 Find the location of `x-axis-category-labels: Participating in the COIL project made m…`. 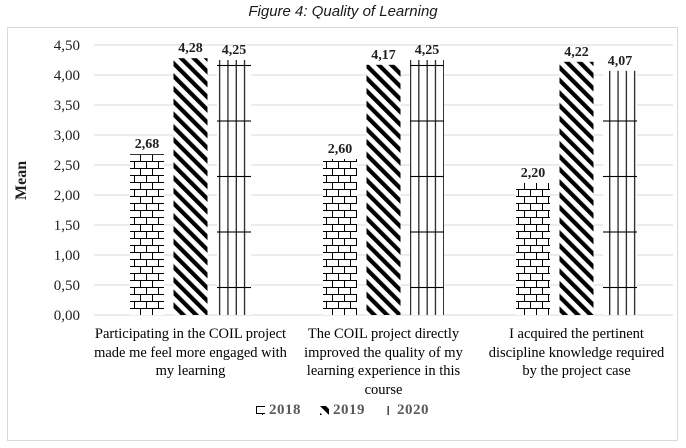

x-axis-category-labels: Participating in the COIL project made m… is located at coordinates (383, 362).